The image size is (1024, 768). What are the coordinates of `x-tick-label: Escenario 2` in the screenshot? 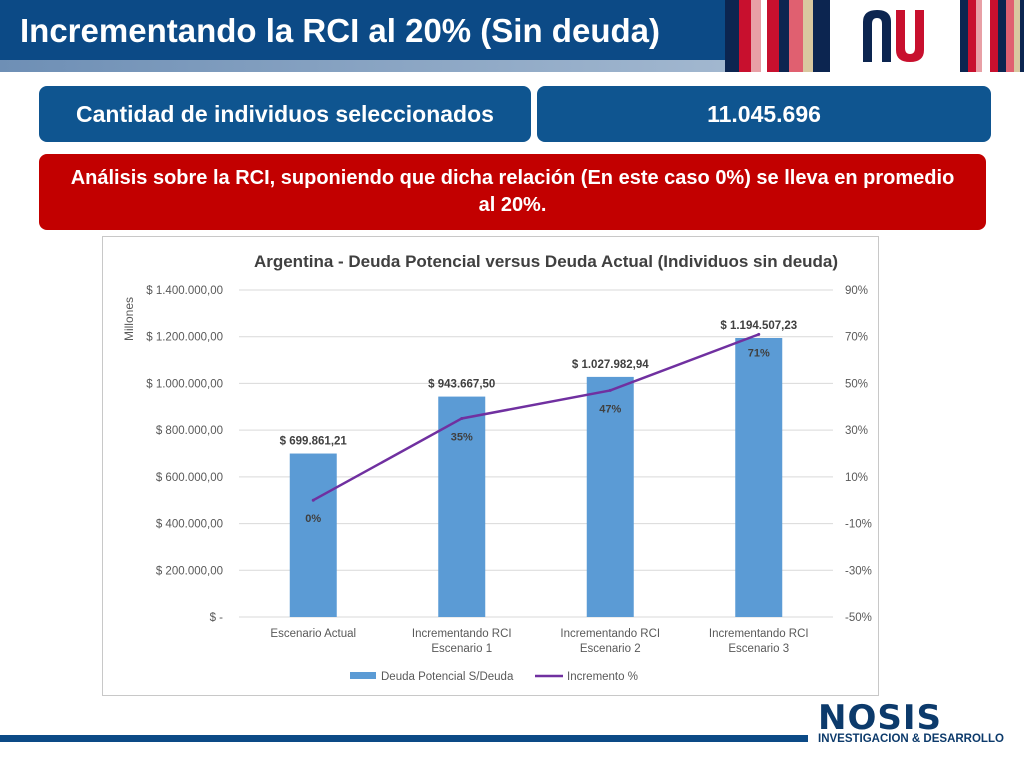 It's located at (610, 649).